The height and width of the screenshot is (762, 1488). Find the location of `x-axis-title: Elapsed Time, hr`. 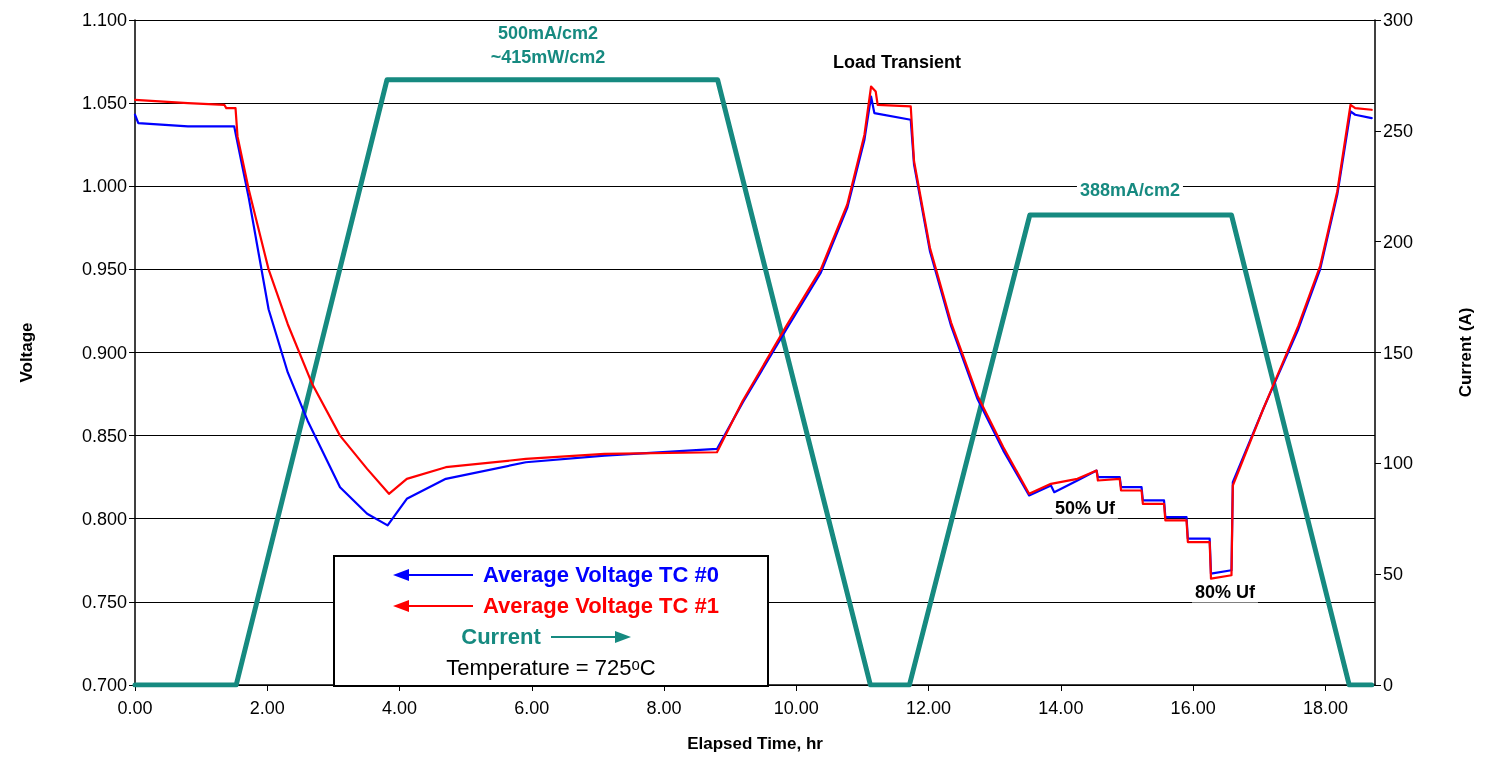

x-axis-title: Elapsed Time, hr is located at coordinates (755, 743).